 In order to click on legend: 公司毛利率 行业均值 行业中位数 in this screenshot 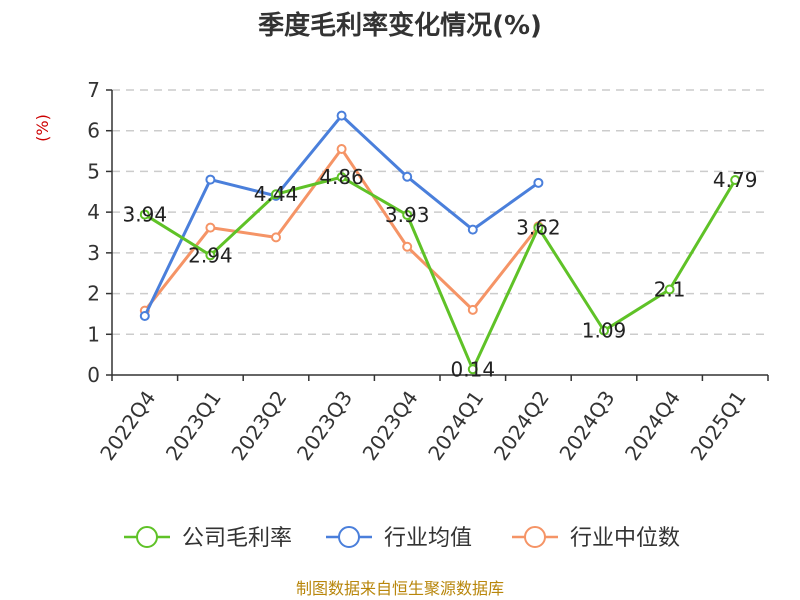, I will do `click(402, 538)`.